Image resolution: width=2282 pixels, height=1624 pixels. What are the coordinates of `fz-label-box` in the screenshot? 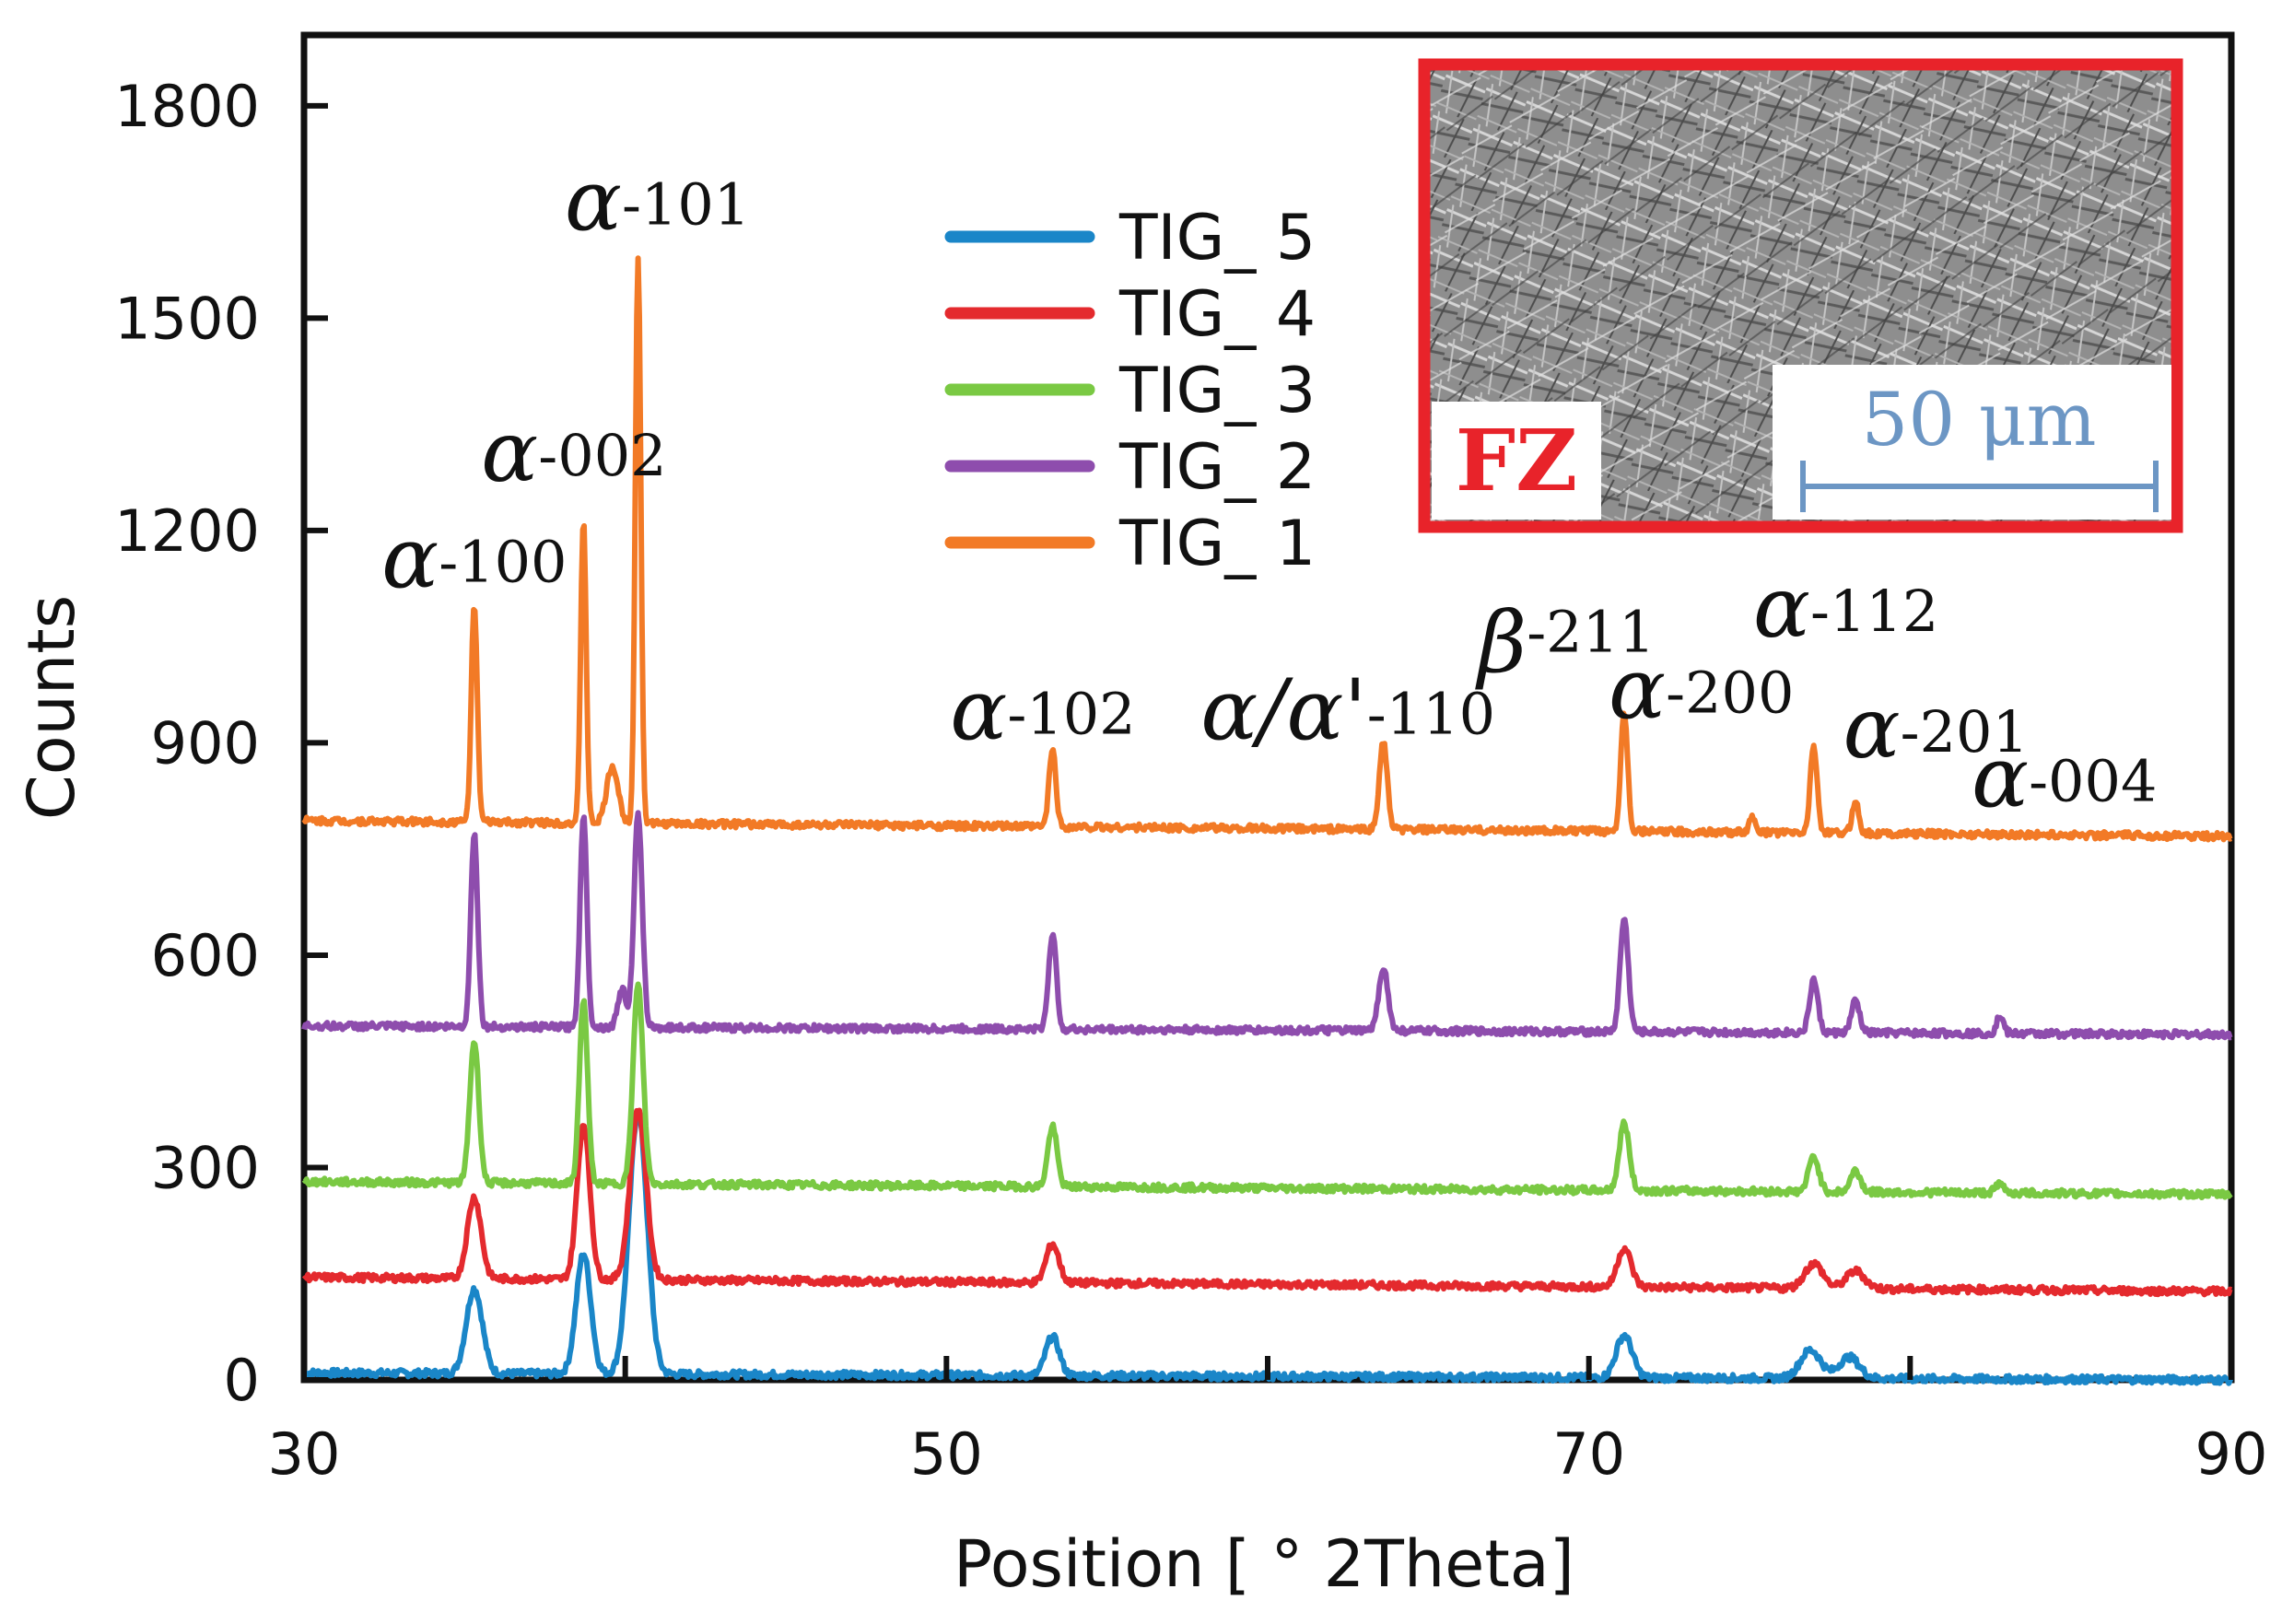 It's located at (1516, 461).